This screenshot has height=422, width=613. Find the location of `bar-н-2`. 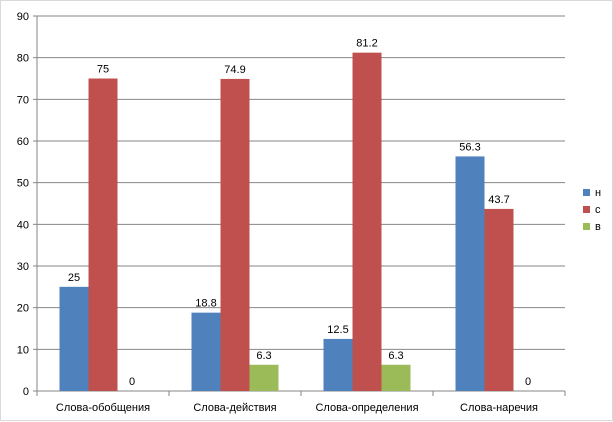

bar-н-2 is located at coordinates (338, 364).